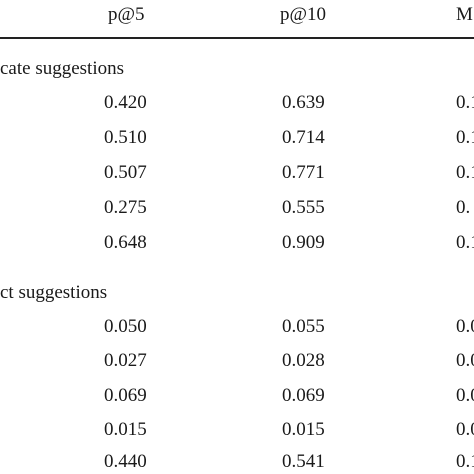 This screenshot has width=474, height=474. What do you see at coordinates (303, 172) in the screenshot?
I see `table-cell: 0.771` at bounding box center [303, 172].